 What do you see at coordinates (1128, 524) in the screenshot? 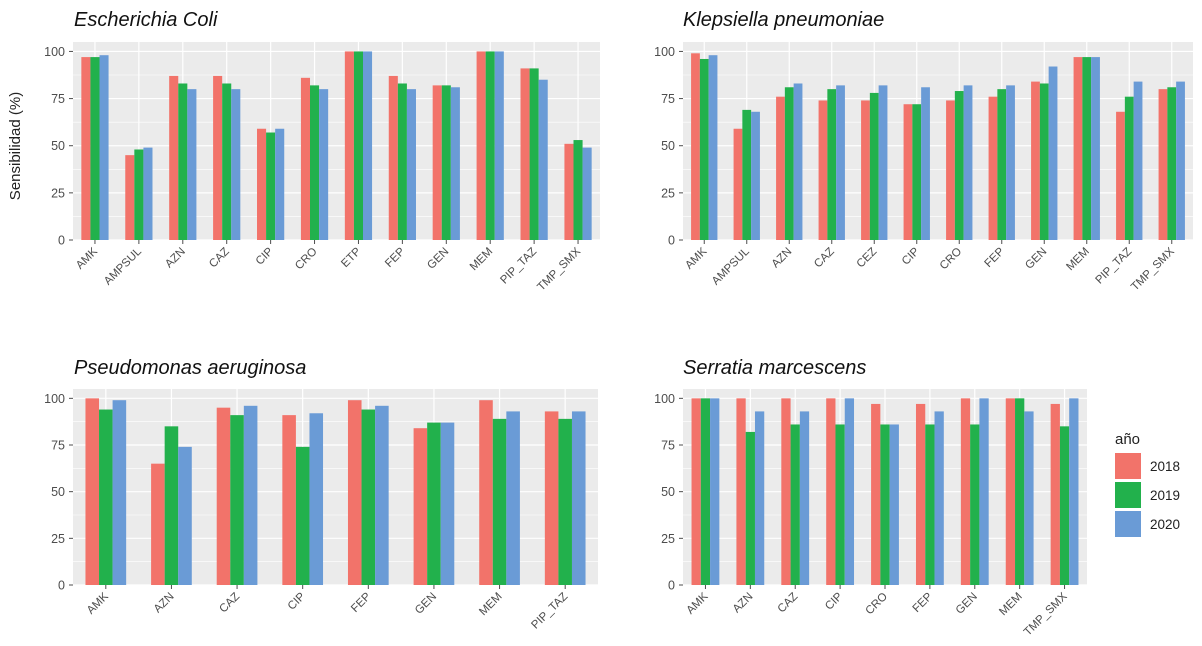
I see `legend-swatch-2020` at bounding box center [1128, 524].